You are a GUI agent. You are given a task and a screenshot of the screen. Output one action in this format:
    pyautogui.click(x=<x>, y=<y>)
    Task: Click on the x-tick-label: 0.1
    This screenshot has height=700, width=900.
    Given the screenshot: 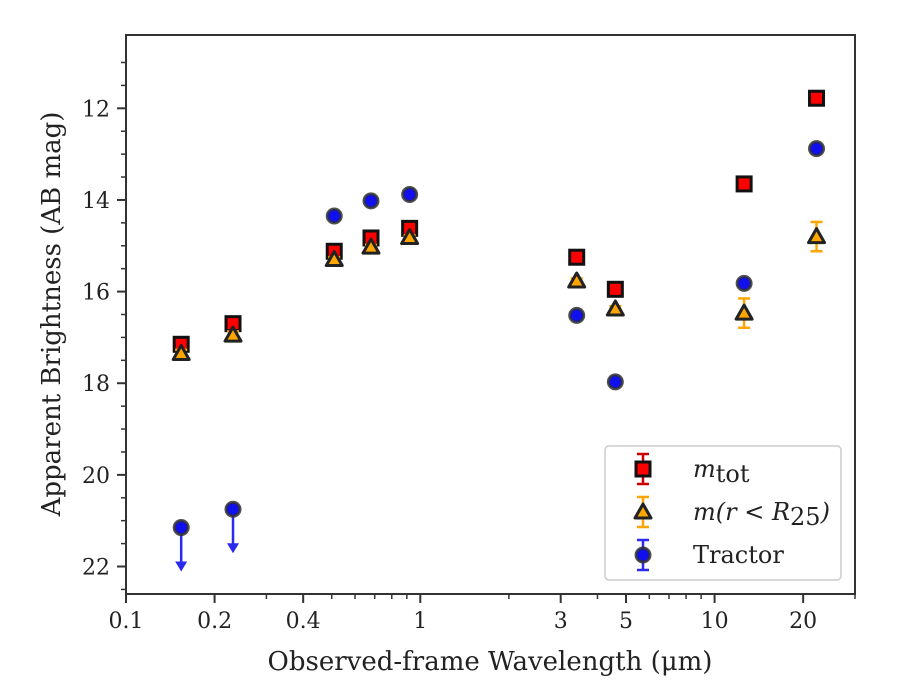 What is the action you would take?
    pyautogui.click(x=126, y=621)
    